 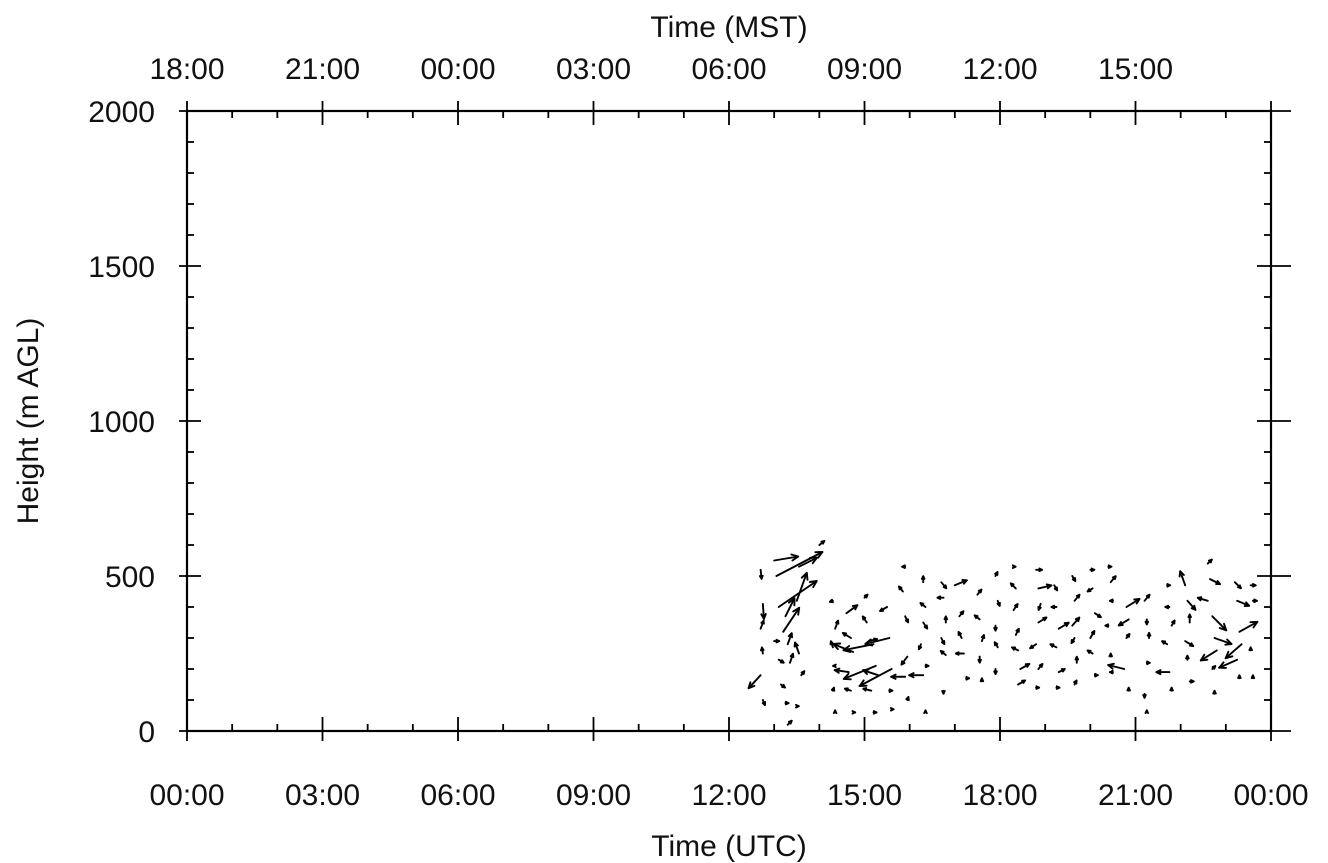 What do you see at coordinates (864, 69) in the screenshot?
I see `x2-tick-label: 09:00` at bounding box center [864, 69].